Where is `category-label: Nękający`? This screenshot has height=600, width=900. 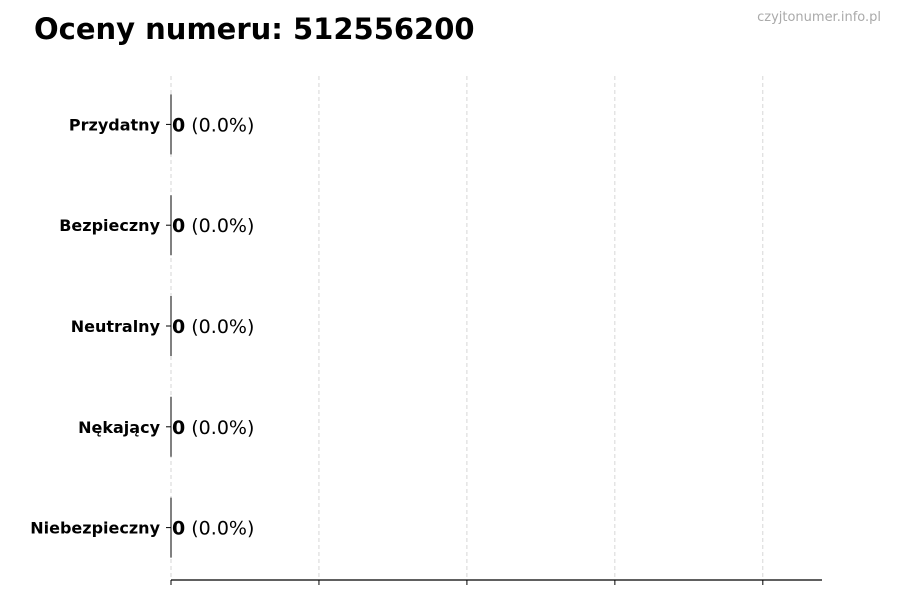
category-label: Nękający is located at coordinates (119, 427).